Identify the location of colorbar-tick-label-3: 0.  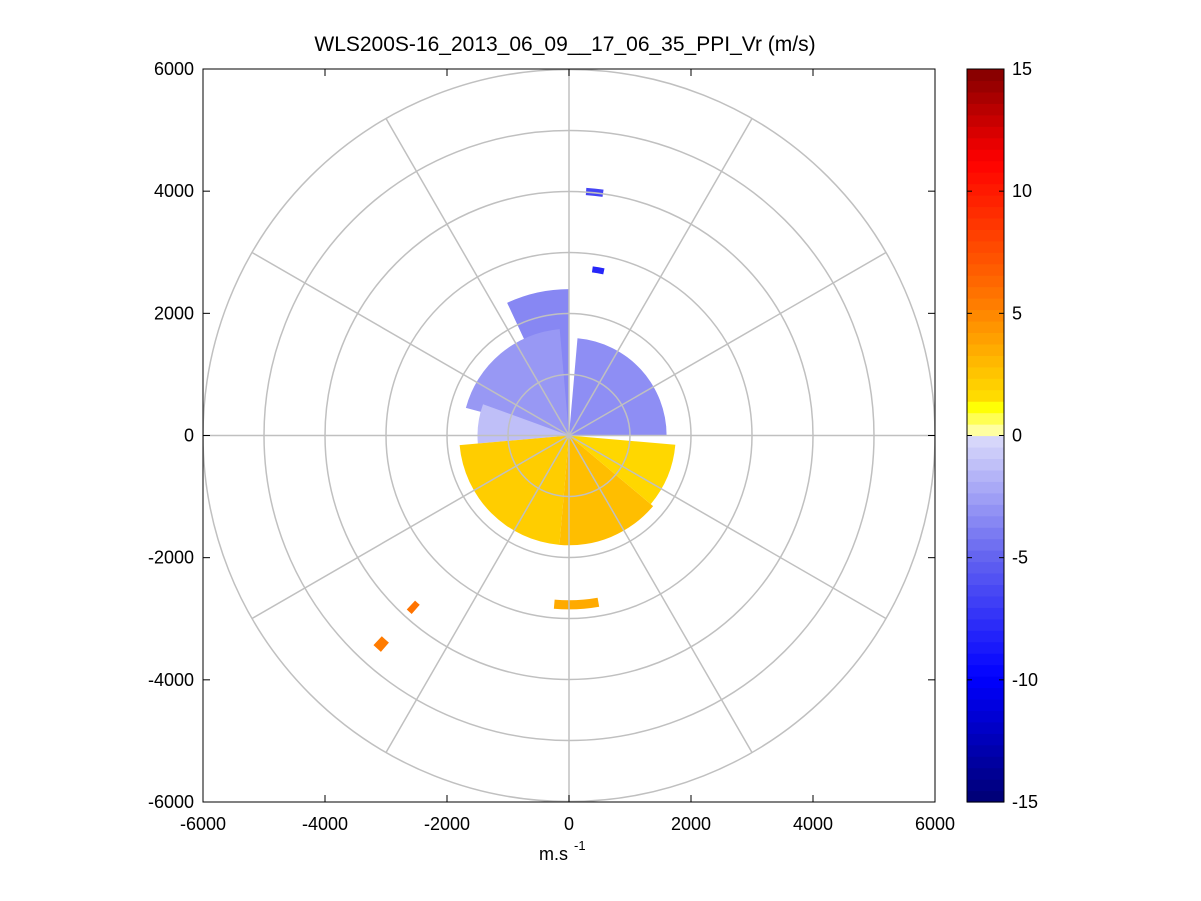
(1017, 436).